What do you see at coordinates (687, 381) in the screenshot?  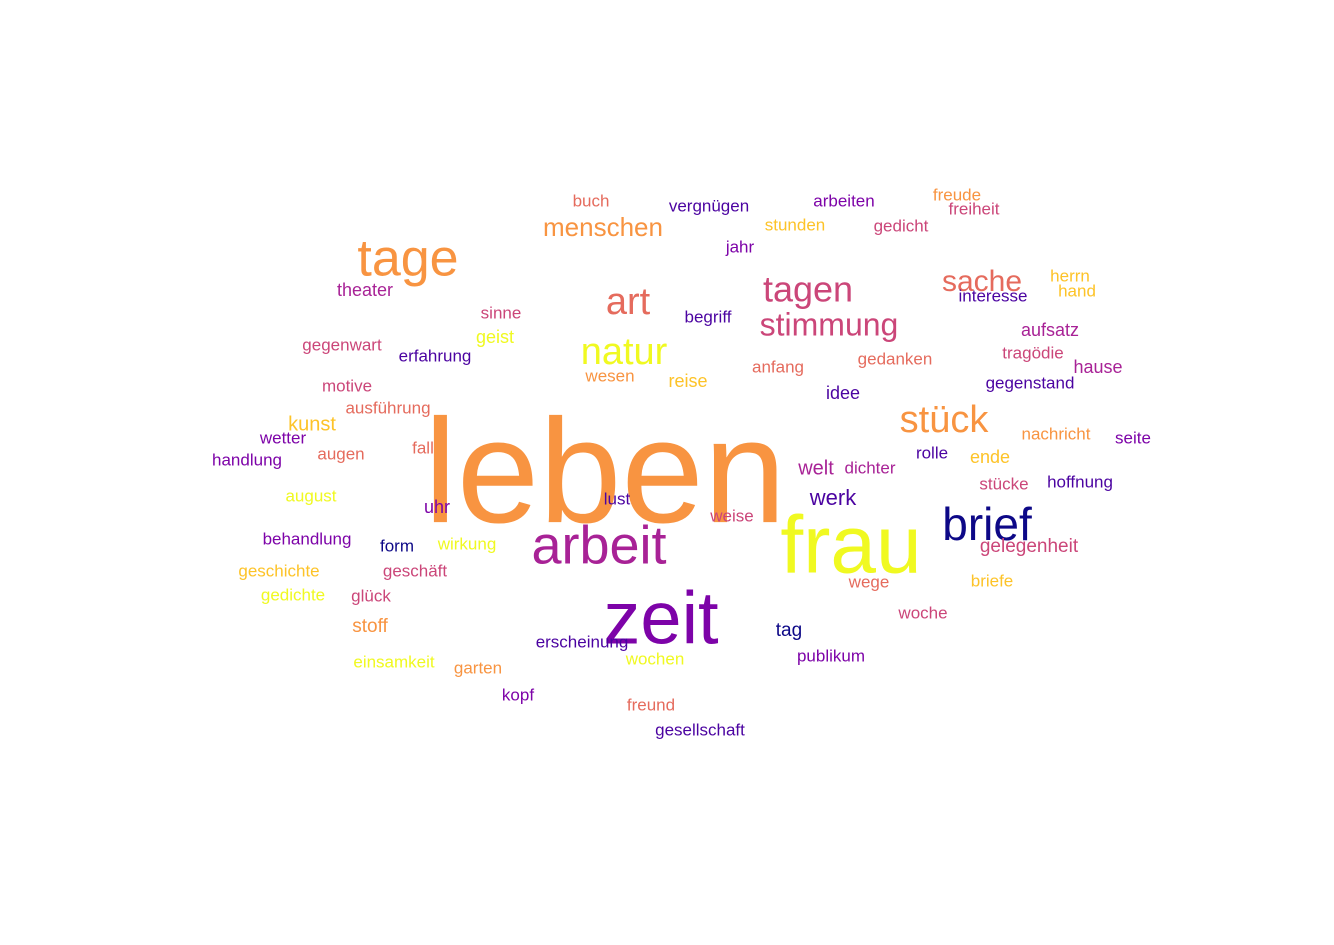 I see `word-reise: reise` at bounding box center [687, 381].